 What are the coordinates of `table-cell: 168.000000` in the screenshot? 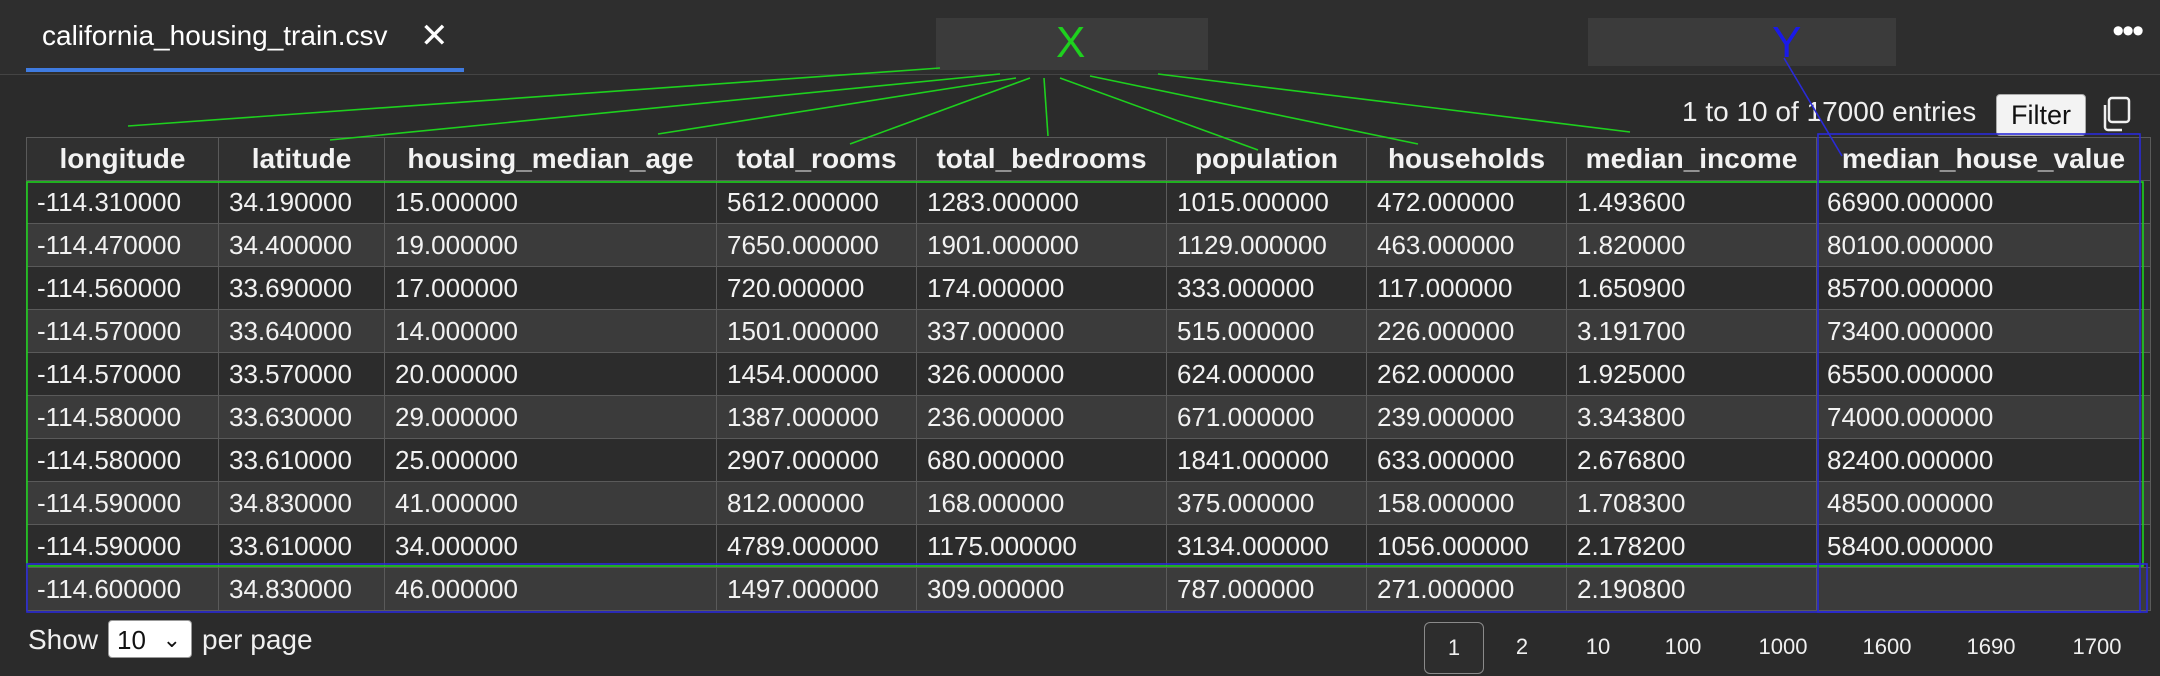 It's located at (1041, 503).